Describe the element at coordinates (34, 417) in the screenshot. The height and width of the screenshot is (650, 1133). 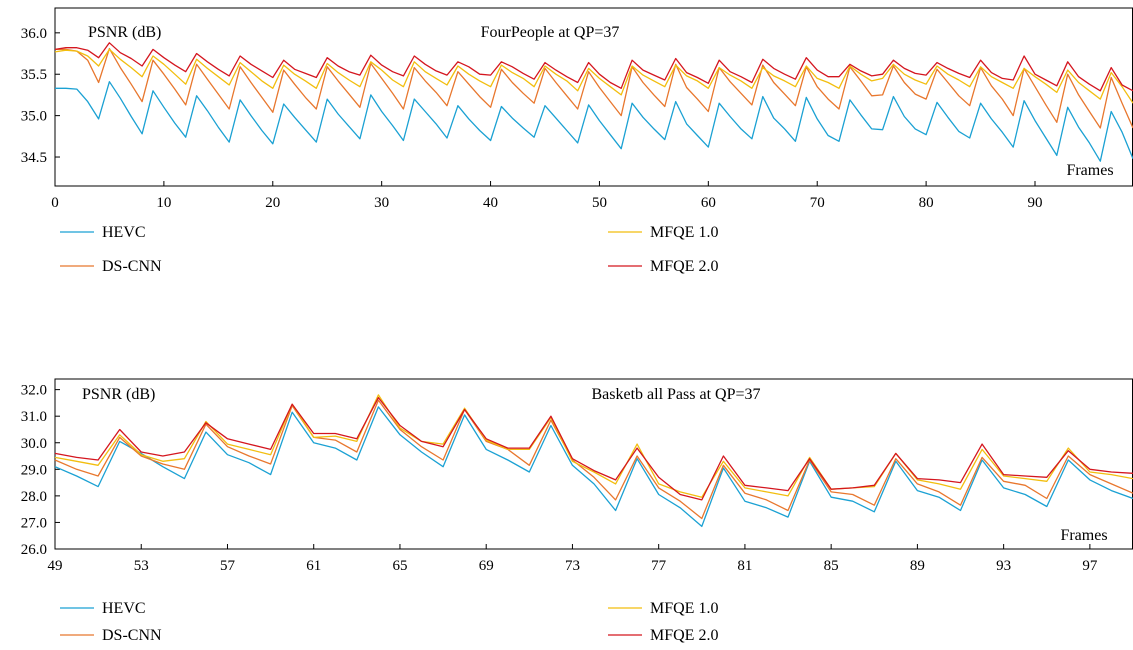
I see `y-tick-label: 31.0` at that location.